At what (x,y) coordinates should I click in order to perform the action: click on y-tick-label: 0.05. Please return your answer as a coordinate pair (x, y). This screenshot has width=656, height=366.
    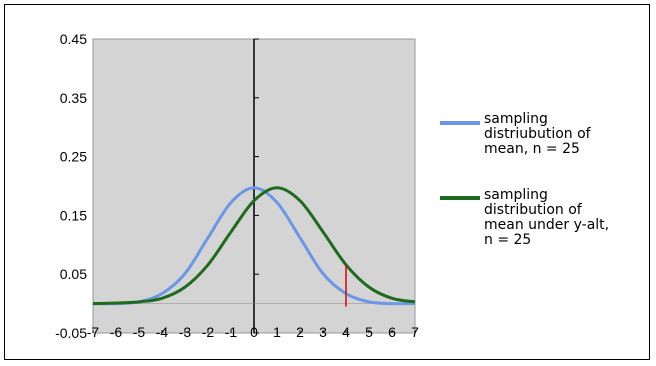
    Looking at the image, I should click on (73, 274).